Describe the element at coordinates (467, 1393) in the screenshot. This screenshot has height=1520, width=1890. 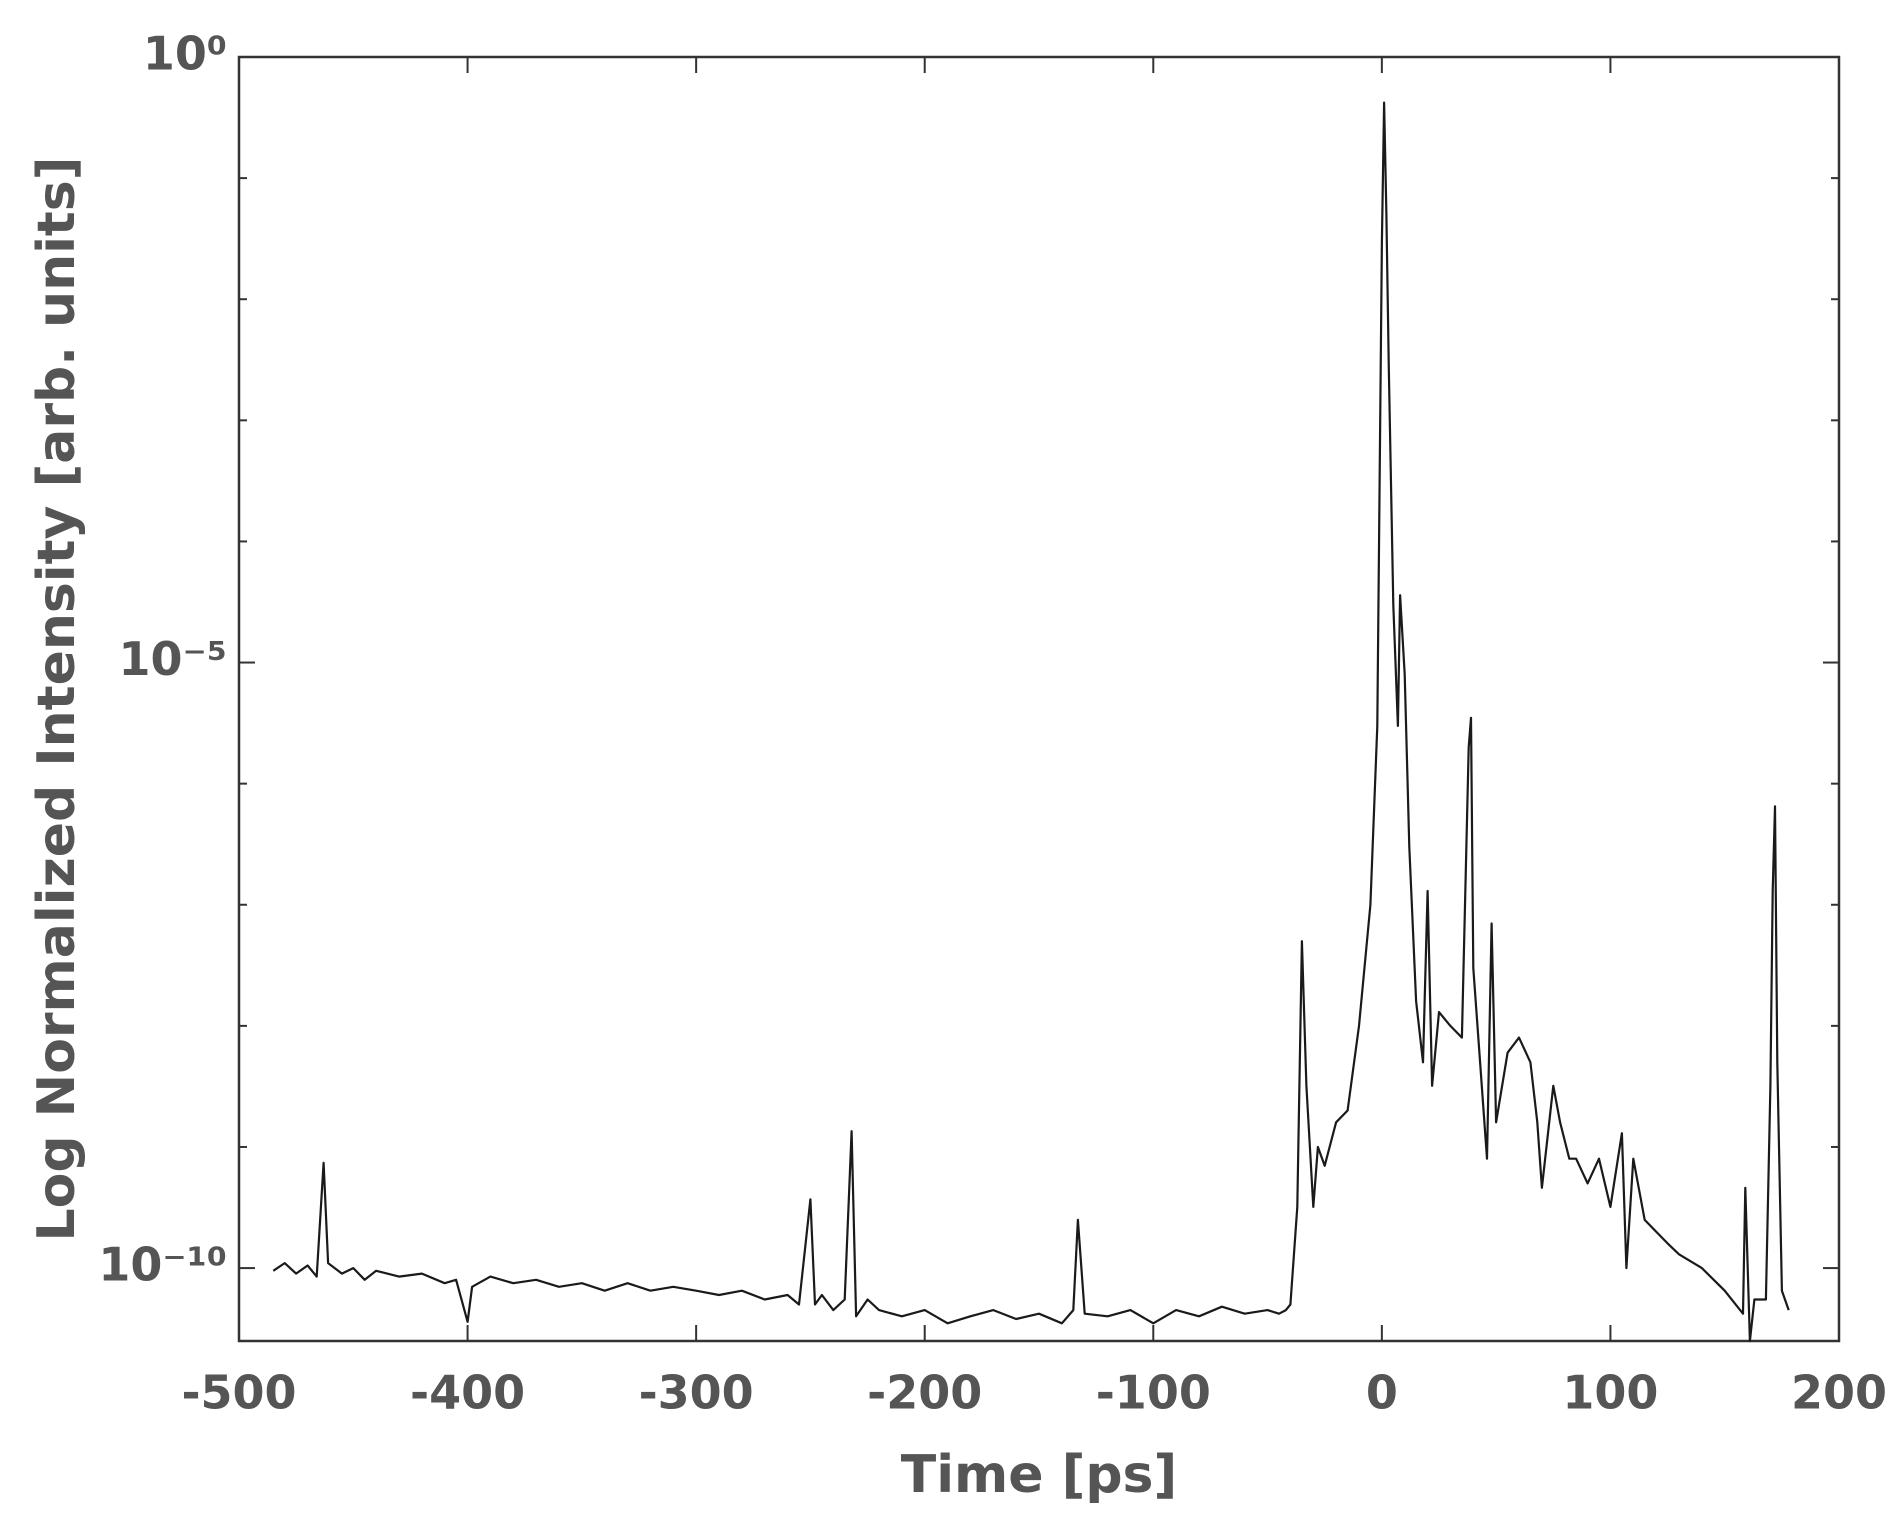
I see `x-tick-label: -400` at that location.